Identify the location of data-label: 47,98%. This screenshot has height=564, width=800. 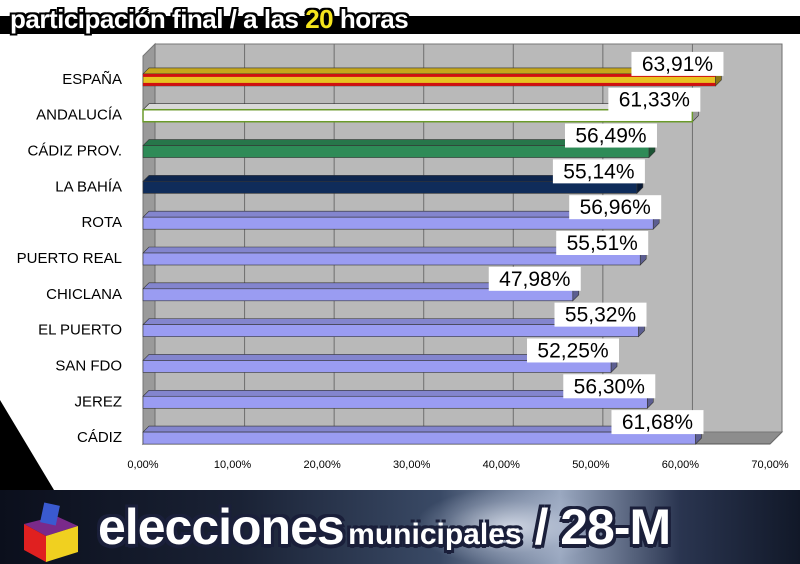
(534, 279).